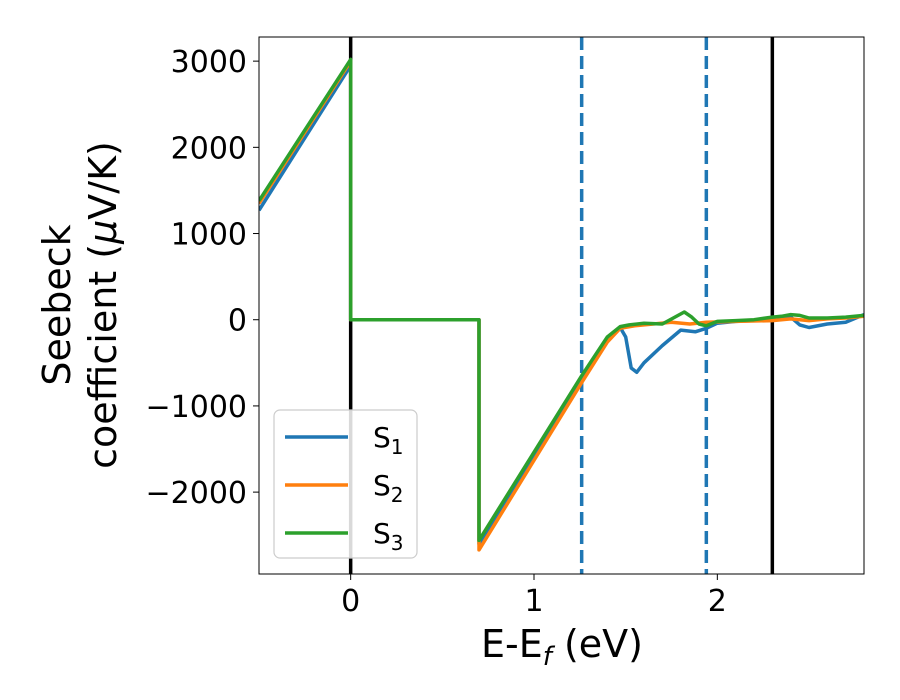 Image resolution: width=900 pixels, height=700 pixels. I want to click on y-tick-label: −2000, so click(196, 493).